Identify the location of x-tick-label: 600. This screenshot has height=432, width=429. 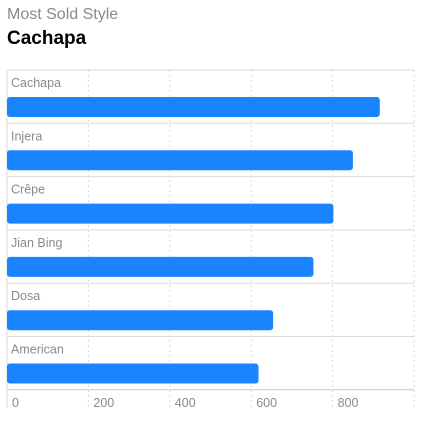
(266, 403).